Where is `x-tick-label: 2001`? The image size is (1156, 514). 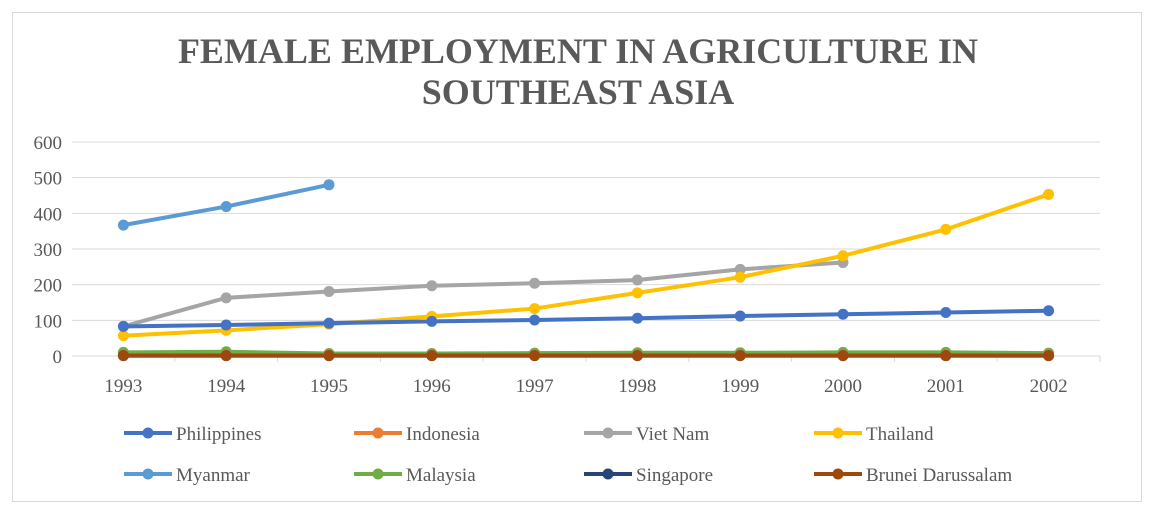 x-tick-label: 2001 is located at coordinates (946, 386).